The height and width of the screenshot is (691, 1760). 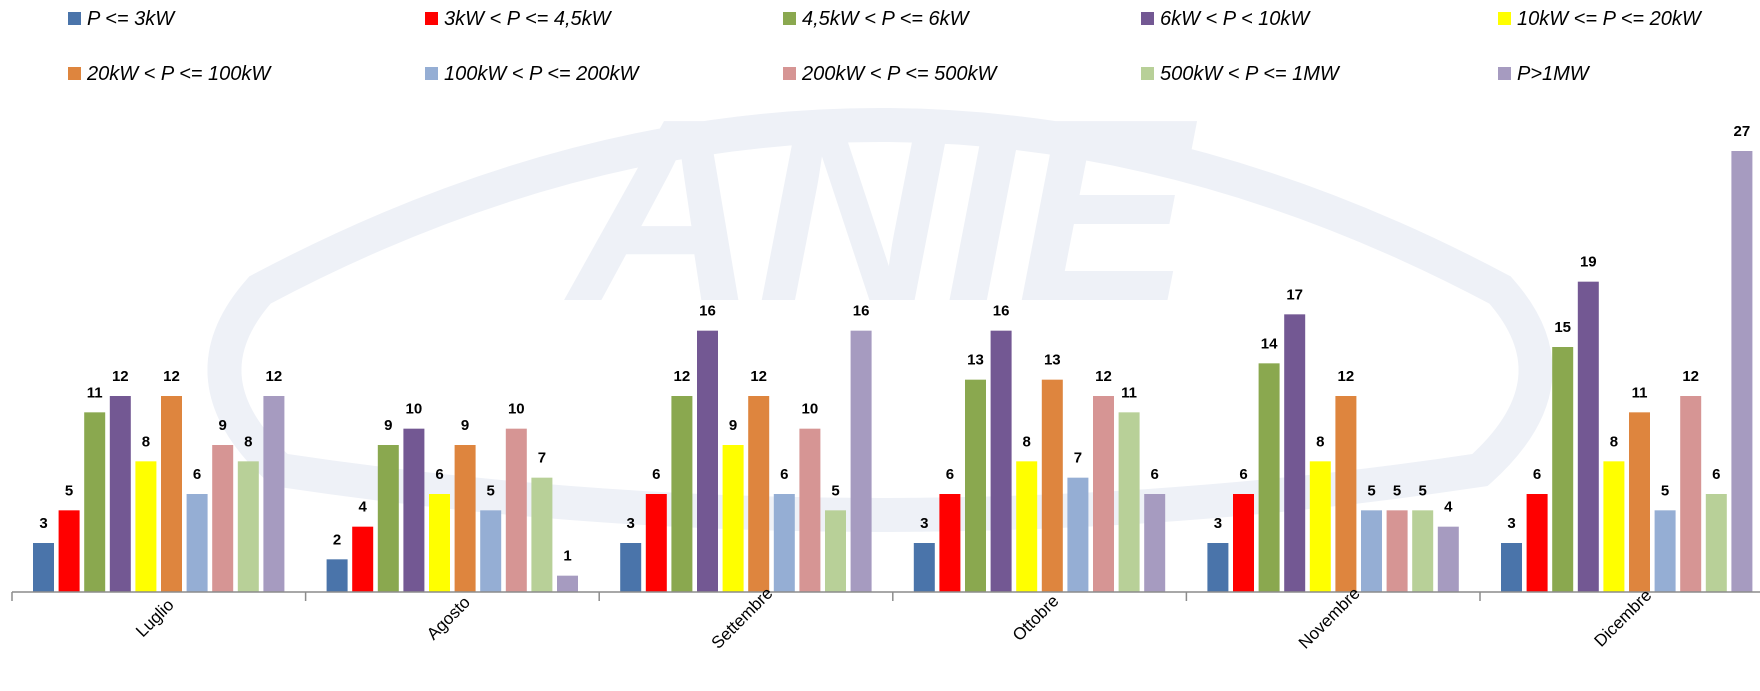 I want to click on bar-dicembre-p-1mw, so click(x=1742, y=371).